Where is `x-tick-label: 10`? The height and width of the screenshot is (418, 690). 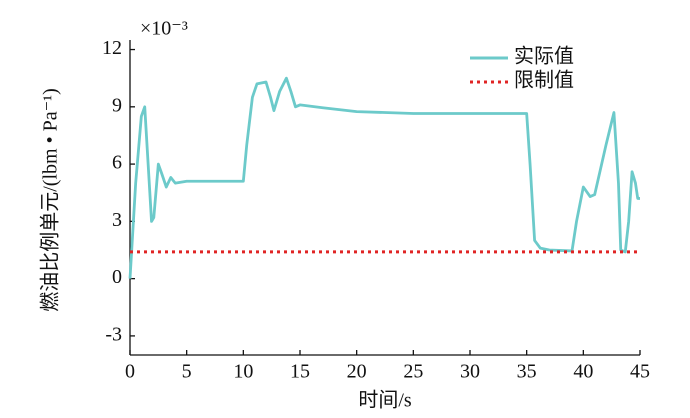
x-tick-label: 10 is located at coordinates (243, 372).